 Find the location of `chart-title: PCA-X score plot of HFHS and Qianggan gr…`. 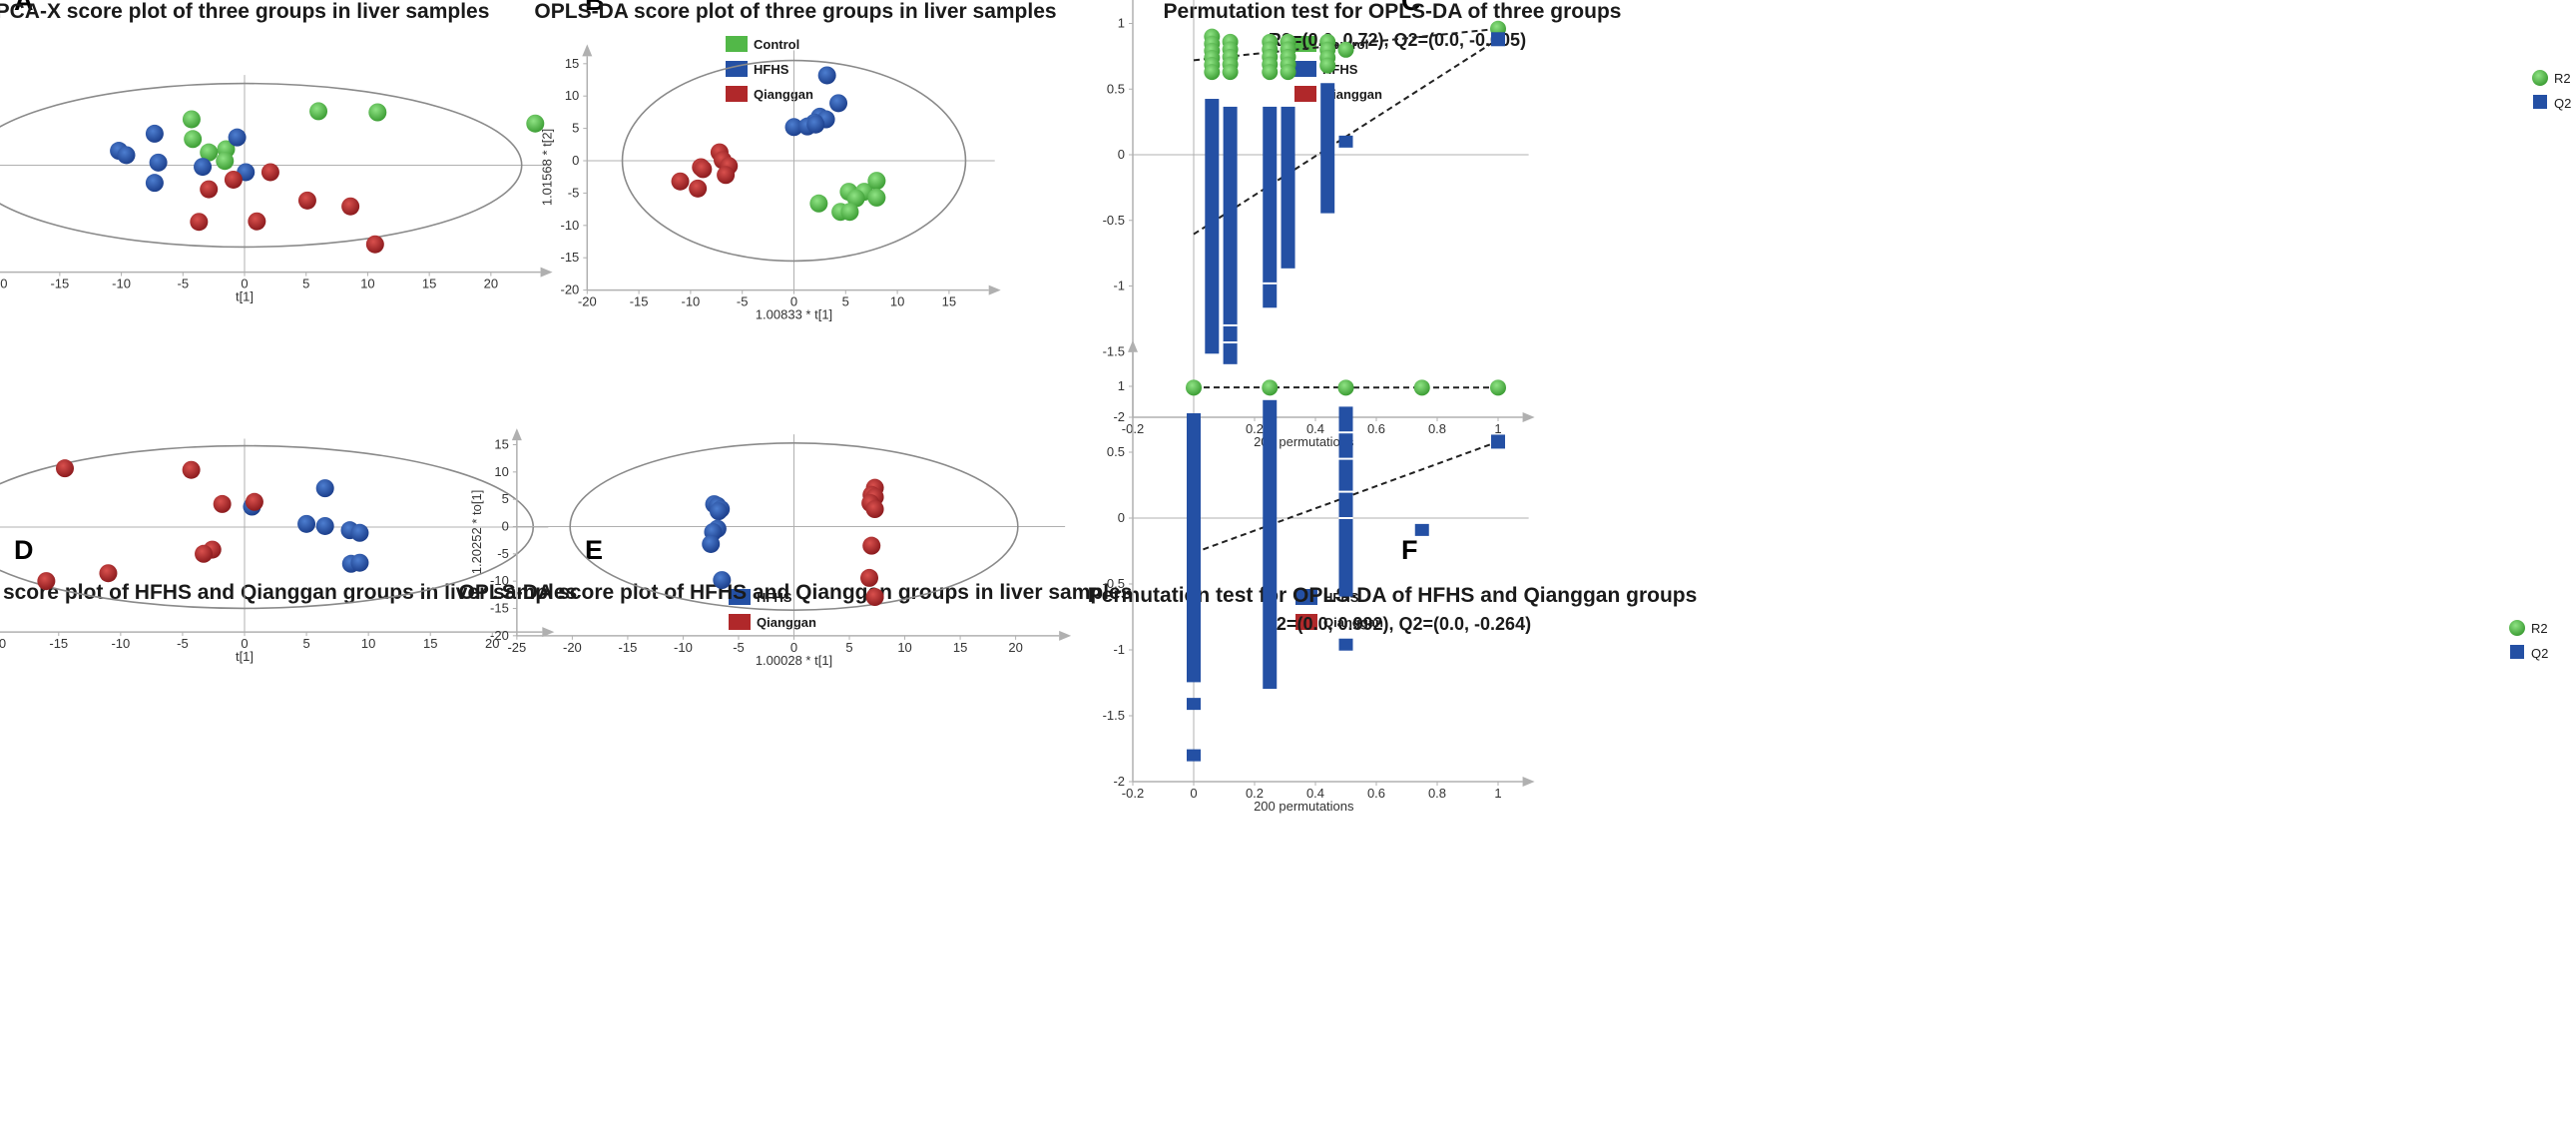

chart-title: PCA-X score plot of HFHS and Qianggan gr… is located at coordinates (288, 592).